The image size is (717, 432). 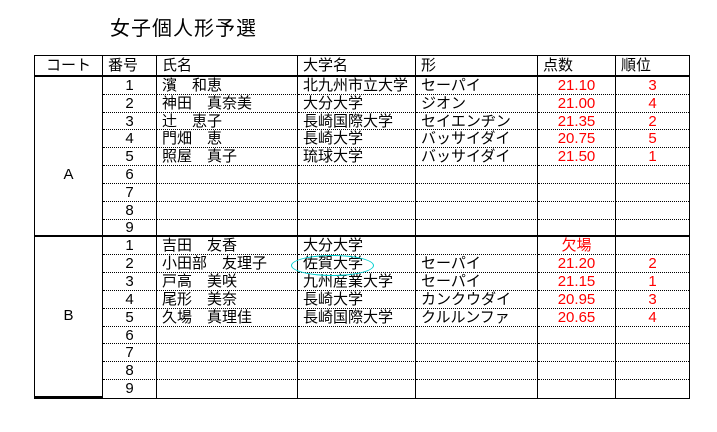 What do you see at coordinates (357, 282) in the screenshot?
I see `university-cell: 九州産業大学` at bounding box center [357, 282].